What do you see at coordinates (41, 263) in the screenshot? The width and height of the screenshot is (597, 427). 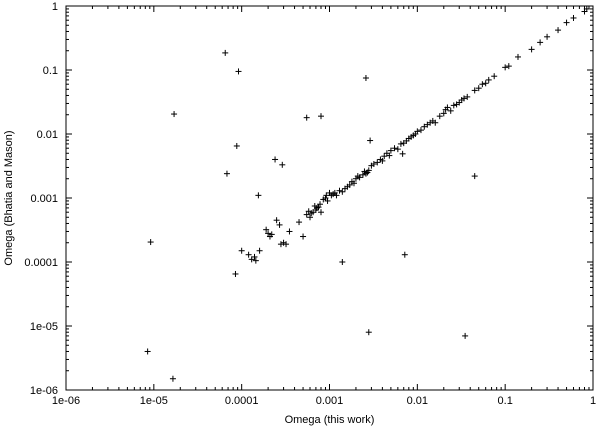 I see `y-tick-label: 0.0001` at bounding box center [41, 263].